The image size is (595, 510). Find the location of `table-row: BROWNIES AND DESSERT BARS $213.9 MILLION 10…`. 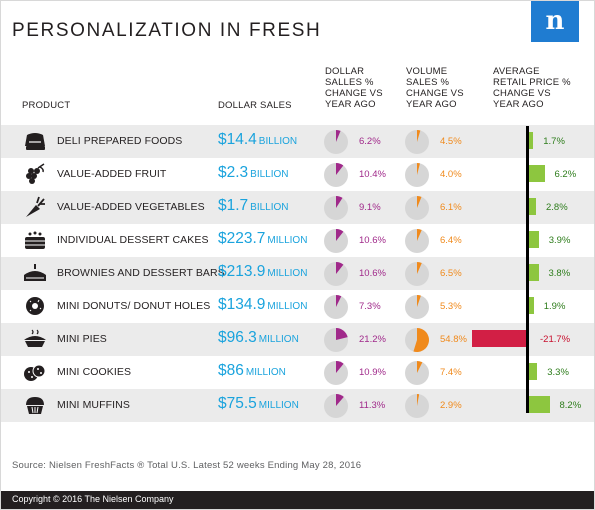

table-row: BROWNIES AND DESSERT BARS $213.9 MILLION 10… is located at coordinates (297, 273).